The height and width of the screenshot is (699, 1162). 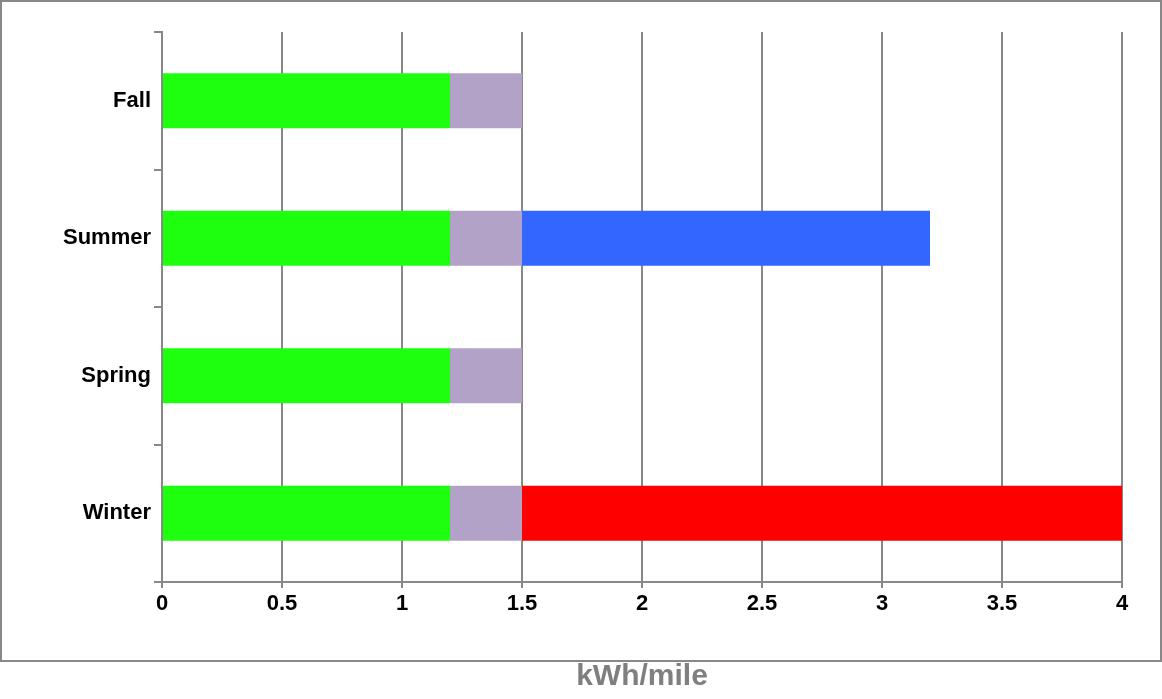 I want to click on x-tick-label: 2.5, so click(x=762, y=603).